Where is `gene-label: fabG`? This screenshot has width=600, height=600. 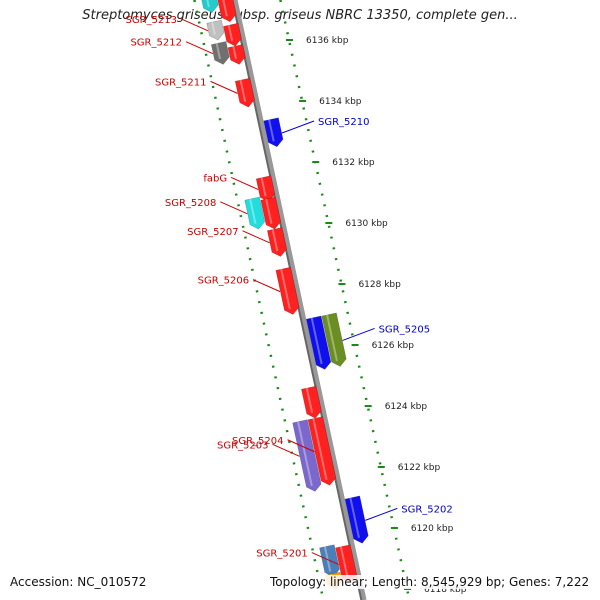
gene-label: fabG is located at coordinates (215, 178).